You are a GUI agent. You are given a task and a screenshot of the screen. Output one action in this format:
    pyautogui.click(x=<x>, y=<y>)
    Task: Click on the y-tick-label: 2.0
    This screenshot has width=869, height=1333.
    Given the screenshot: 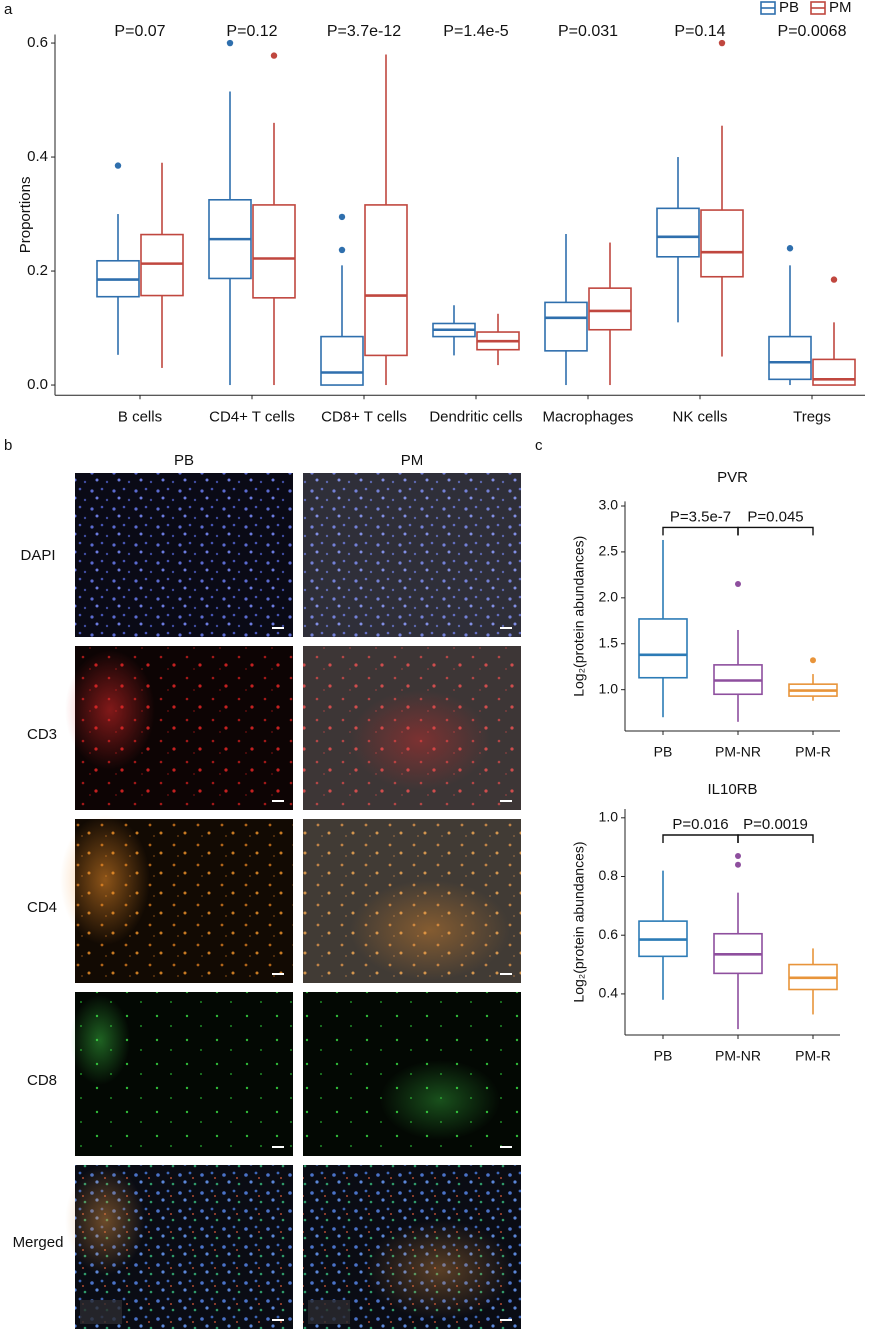 What is the action you would take?
    pyautogui.click(x=609, y=597)
    